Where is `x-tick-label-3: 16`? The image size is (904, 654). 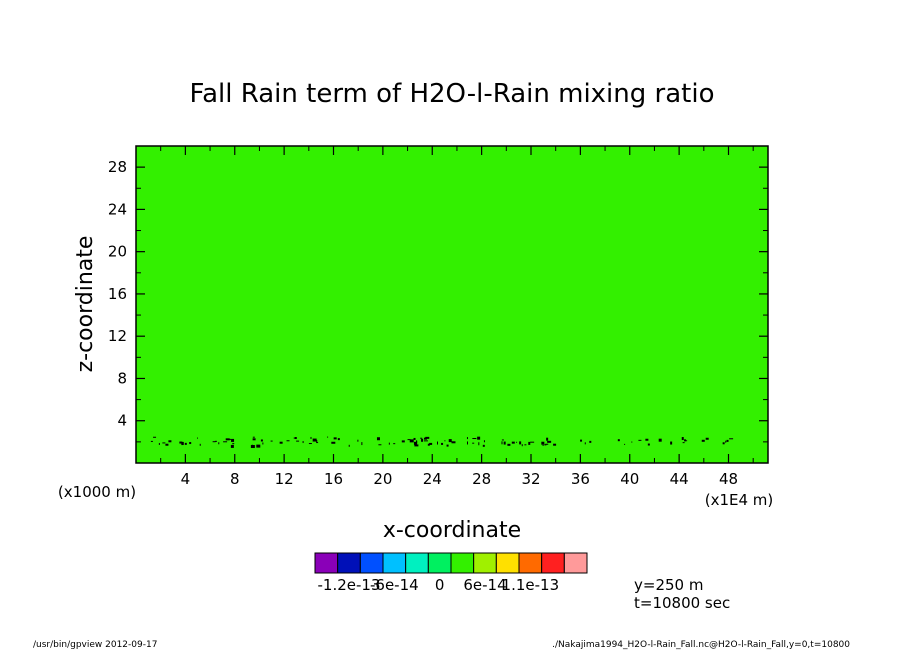
x-tick-label-3: 16 is located at coordinates (333, 479).